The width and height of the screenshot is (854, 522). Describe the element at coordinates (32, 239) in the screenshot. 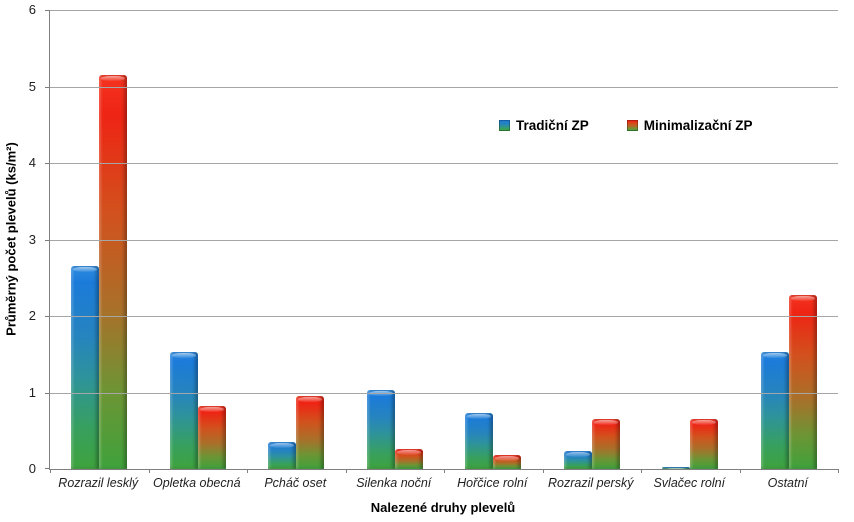

I see `y-tick-label-3: 3` at that location.